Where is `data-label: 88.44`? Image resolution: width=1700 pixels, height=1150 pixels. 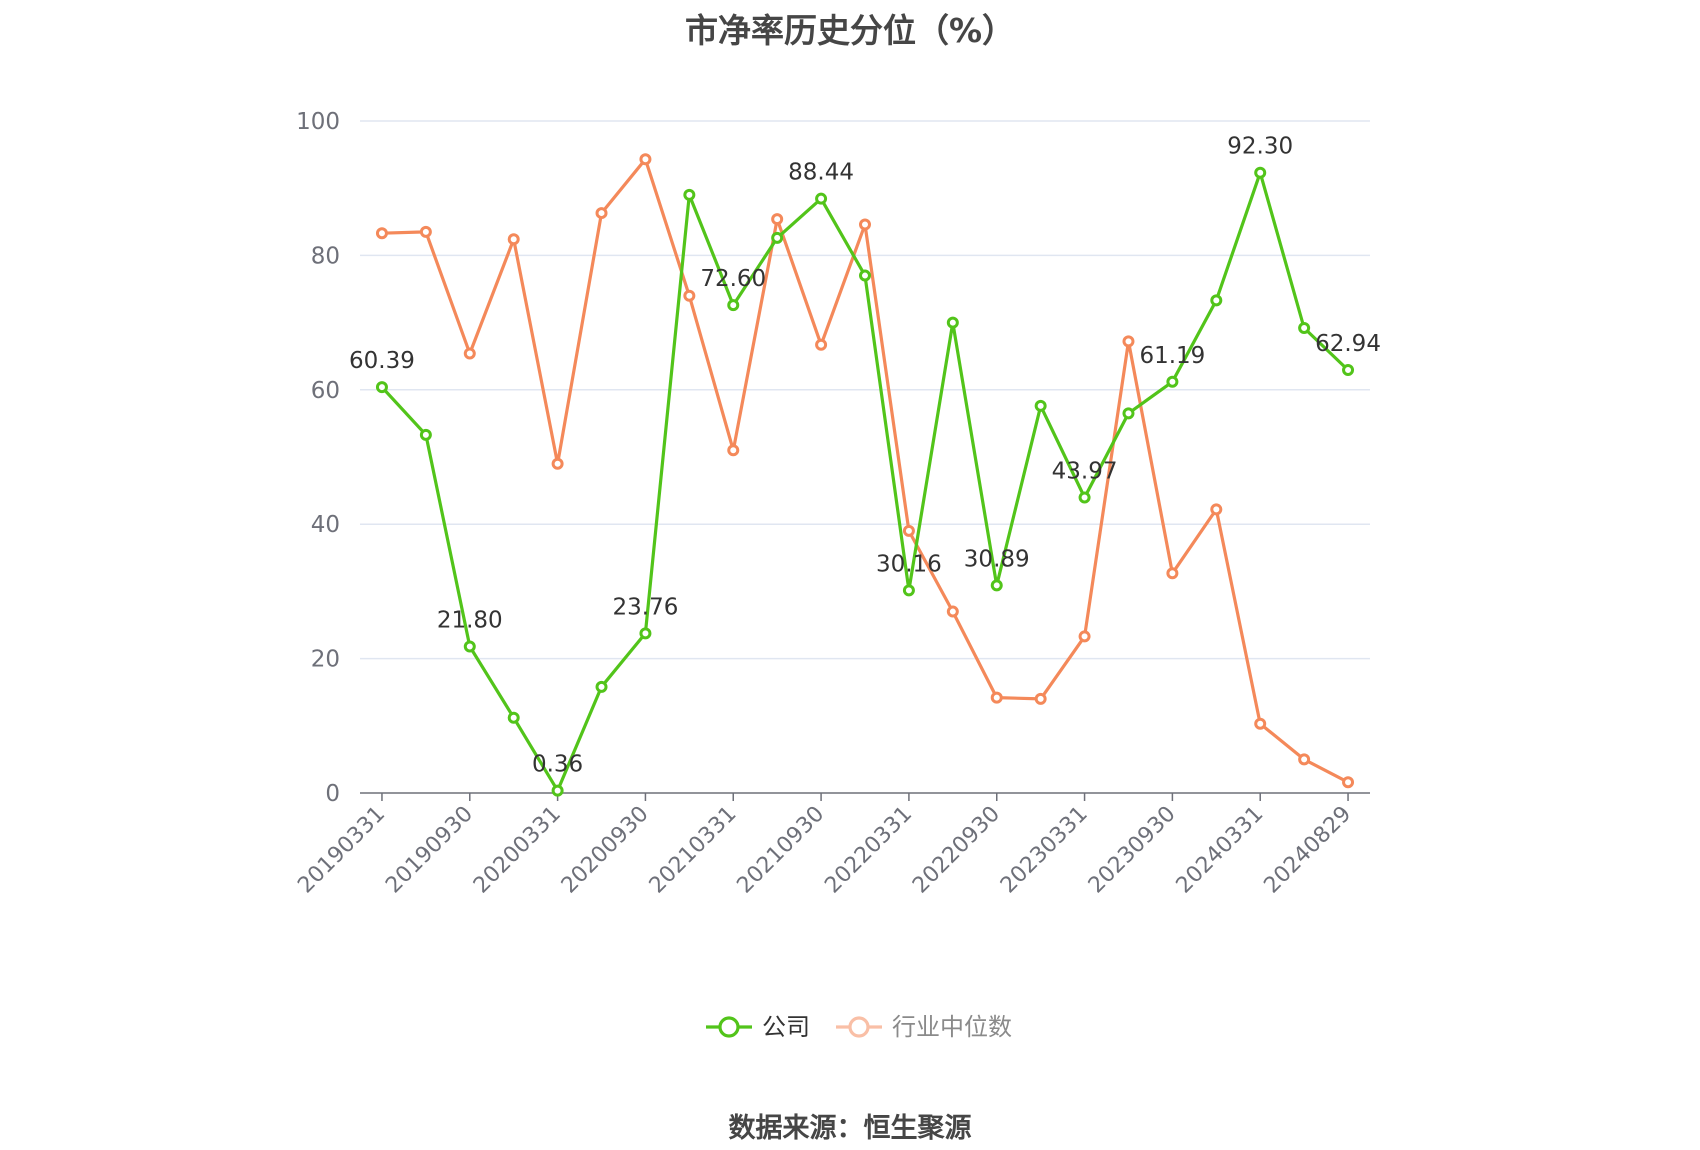 data-label: 88.44 is located at coordinates (821, 173).